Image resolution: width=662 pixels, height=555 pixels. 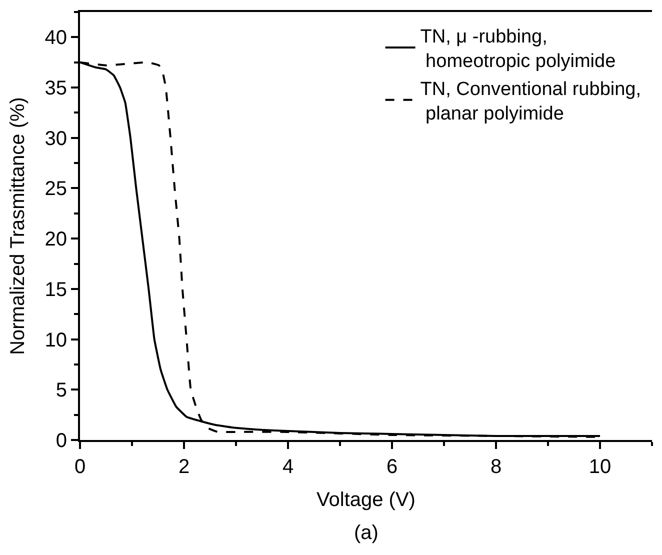 I want to click on x-axis-title: Voltage (V), so click(x=366, y=500).